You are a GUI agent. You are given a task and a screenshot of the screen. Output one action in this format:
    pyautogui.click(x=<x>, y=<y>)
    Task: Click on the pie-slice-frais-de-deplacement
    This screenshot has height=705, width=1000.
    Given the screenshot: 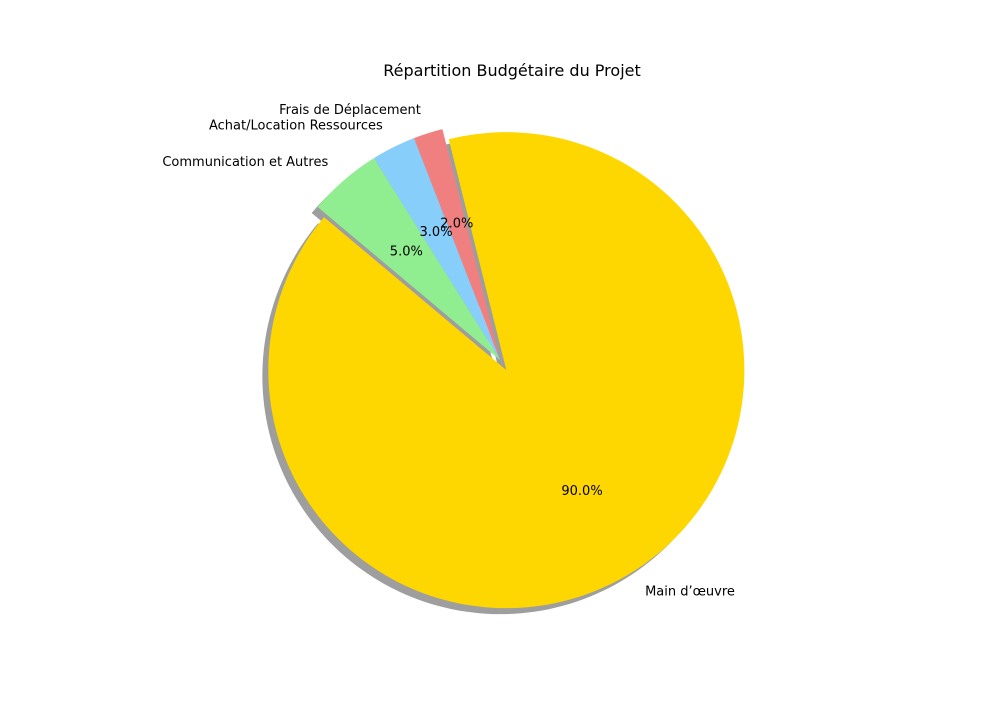 What is the action you would take?
    pyautogui.click(x=456, y=244)
    